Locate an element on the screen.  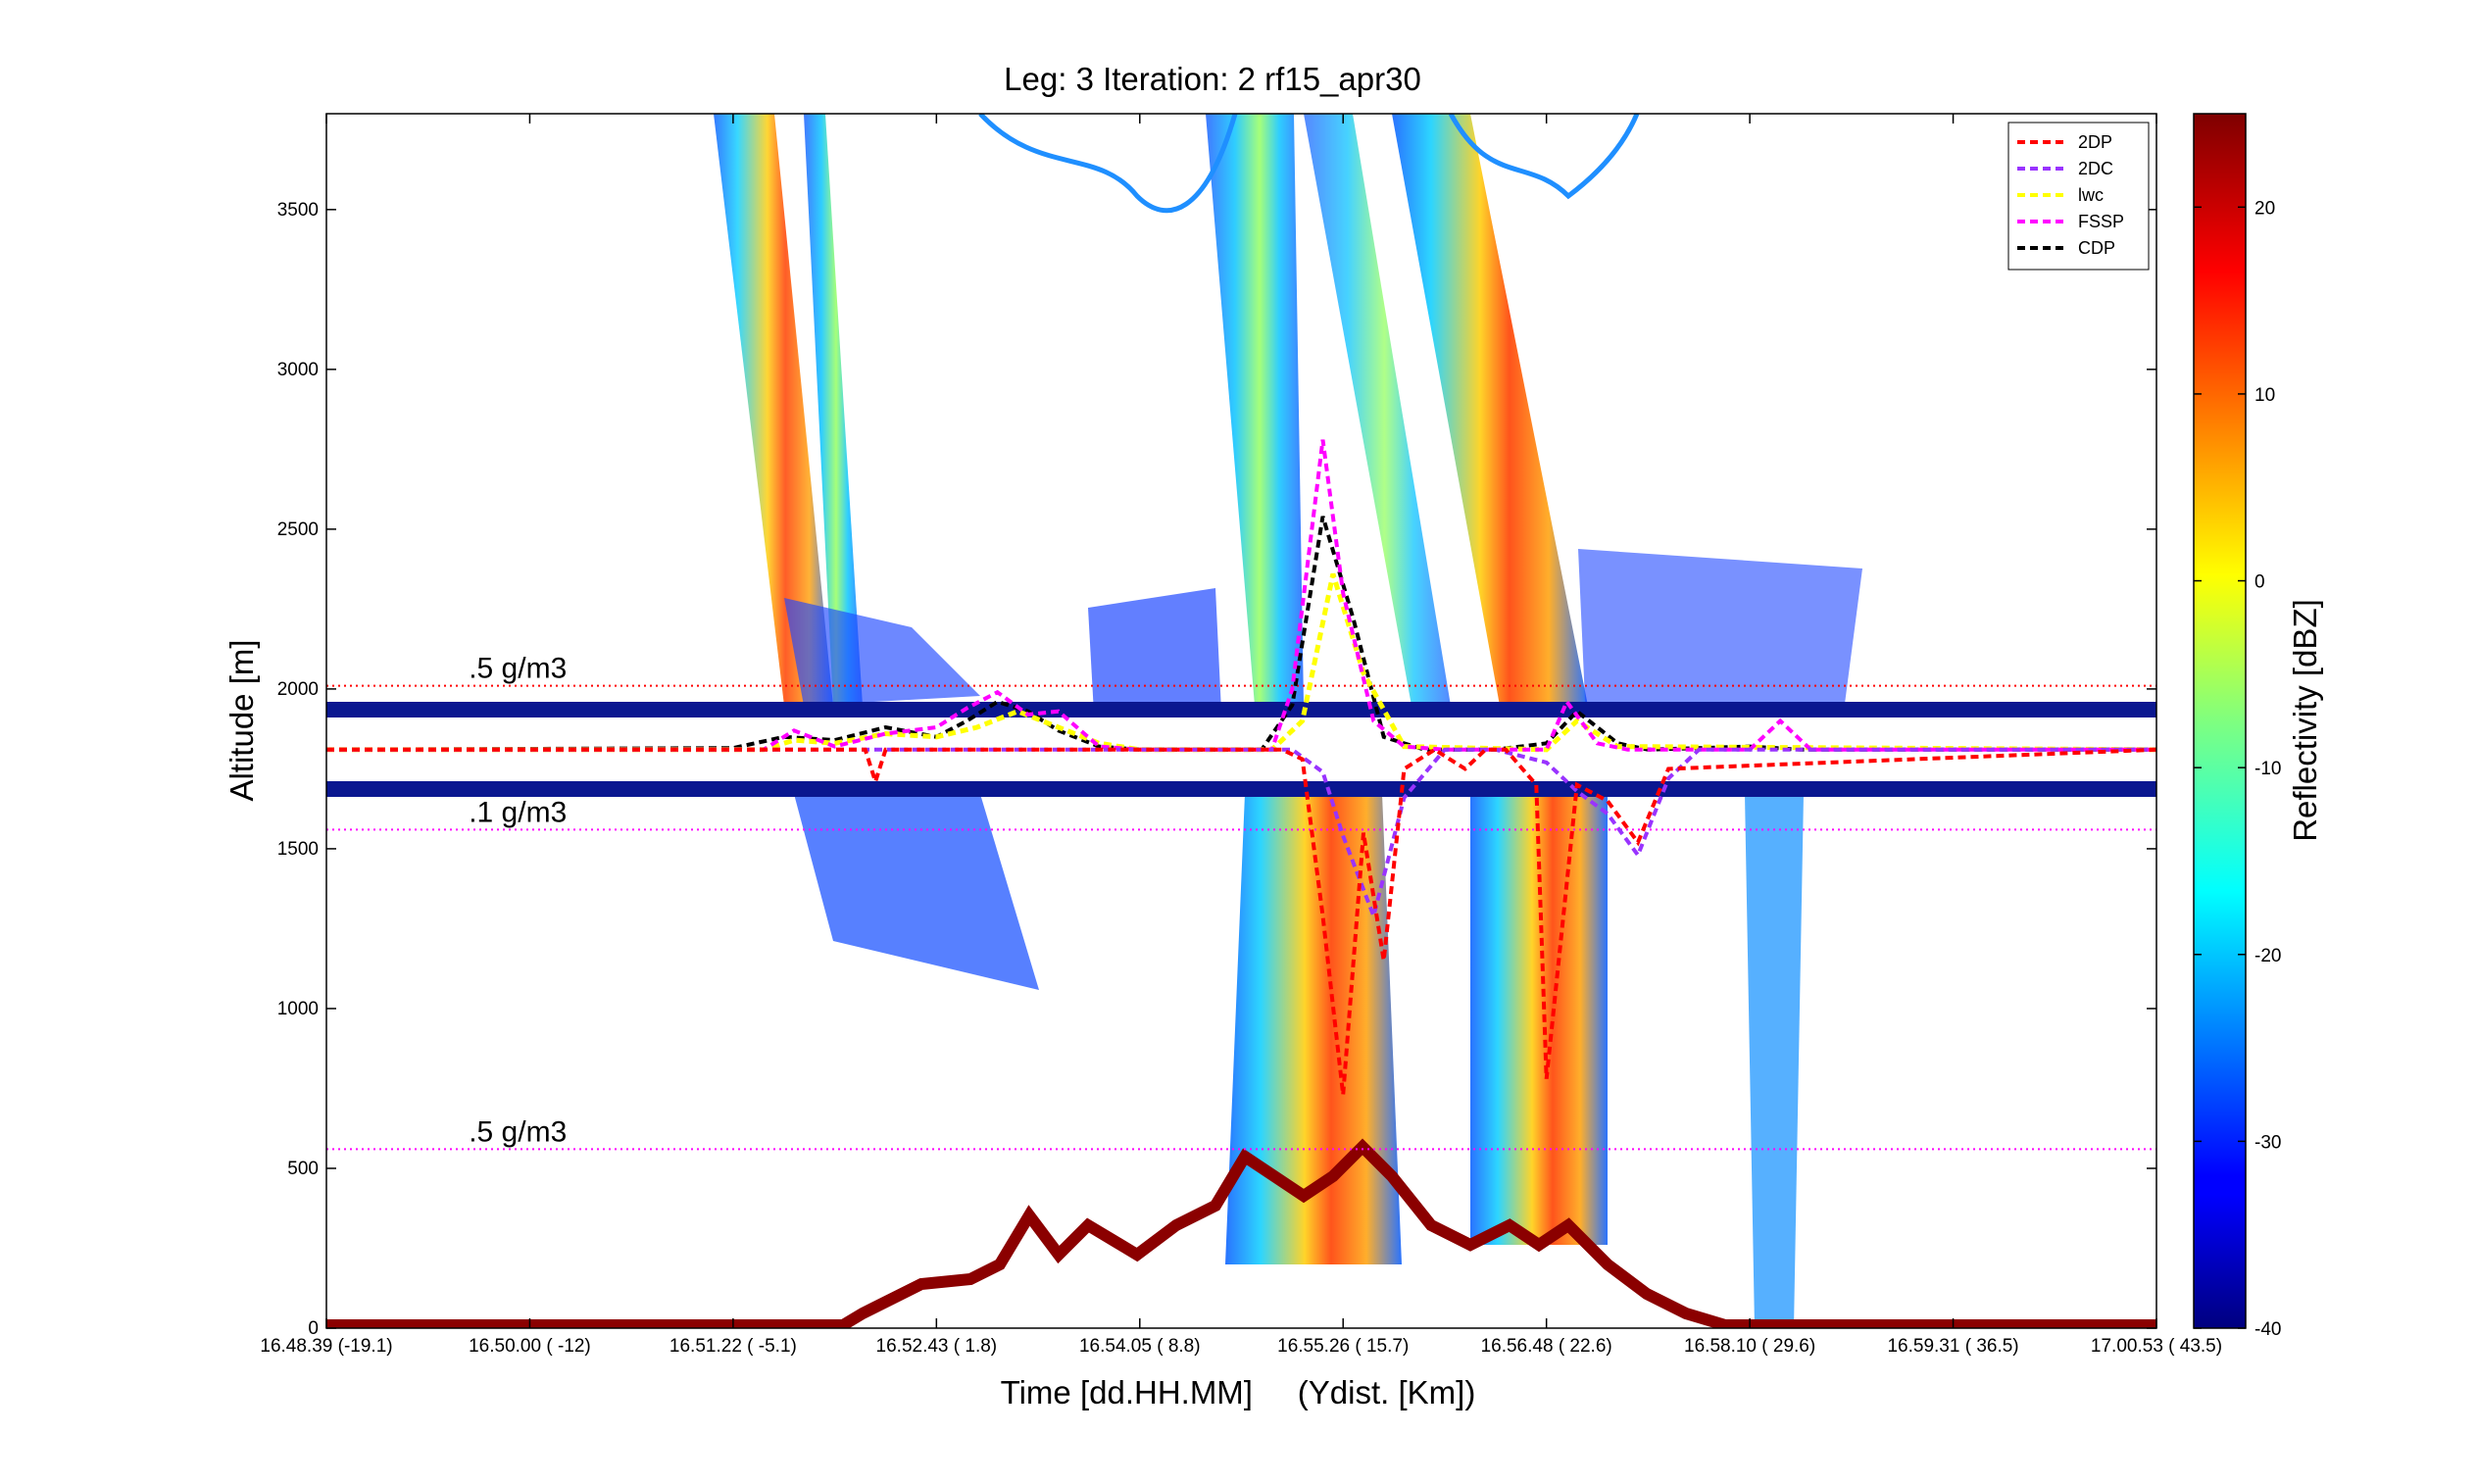
surface-return is located at coordinates (1241, 1233).